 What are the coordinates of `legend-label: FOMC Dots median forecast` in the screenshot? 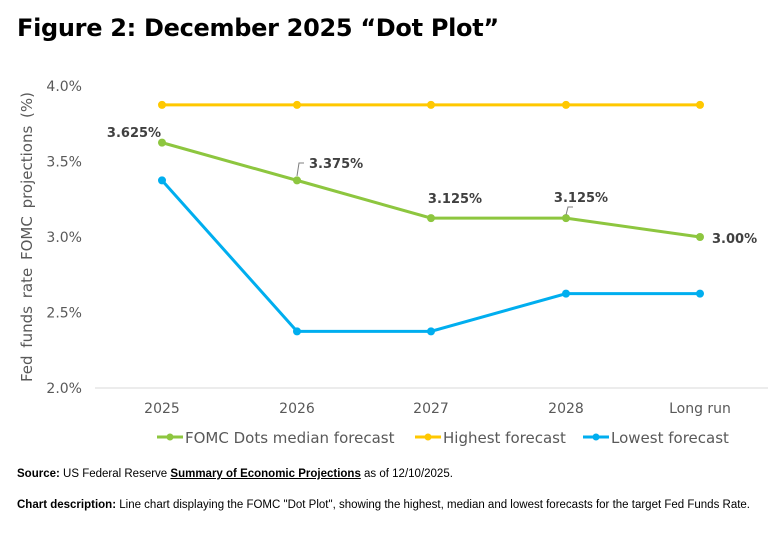 It's located at (290, 438).